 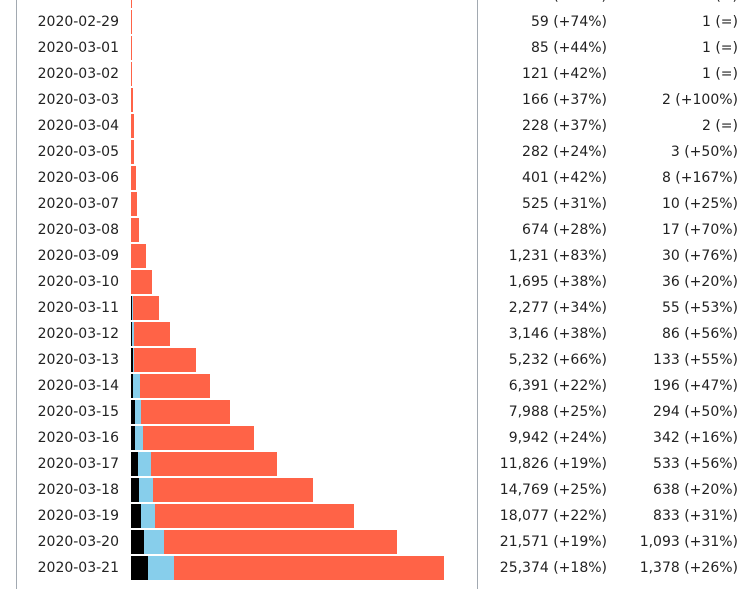 What do you see at coordinates (699, 230) in the screenshot?
I see `deaths-value: 17 (+70%)` at bounding box center [699, 230].